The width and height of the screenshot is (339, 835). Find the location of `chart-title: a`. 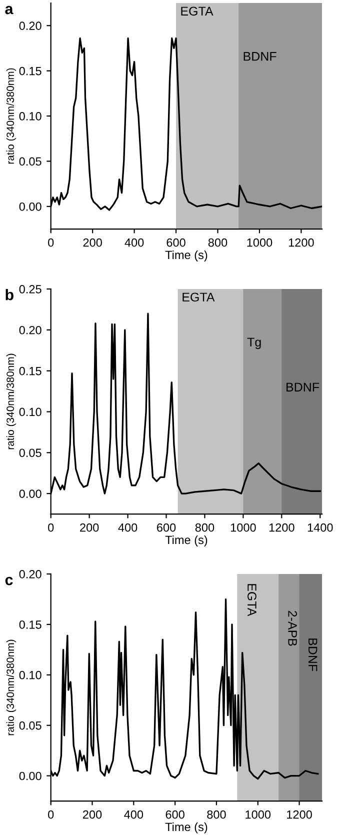

chart-title: a is located at coordinates (9, 10).